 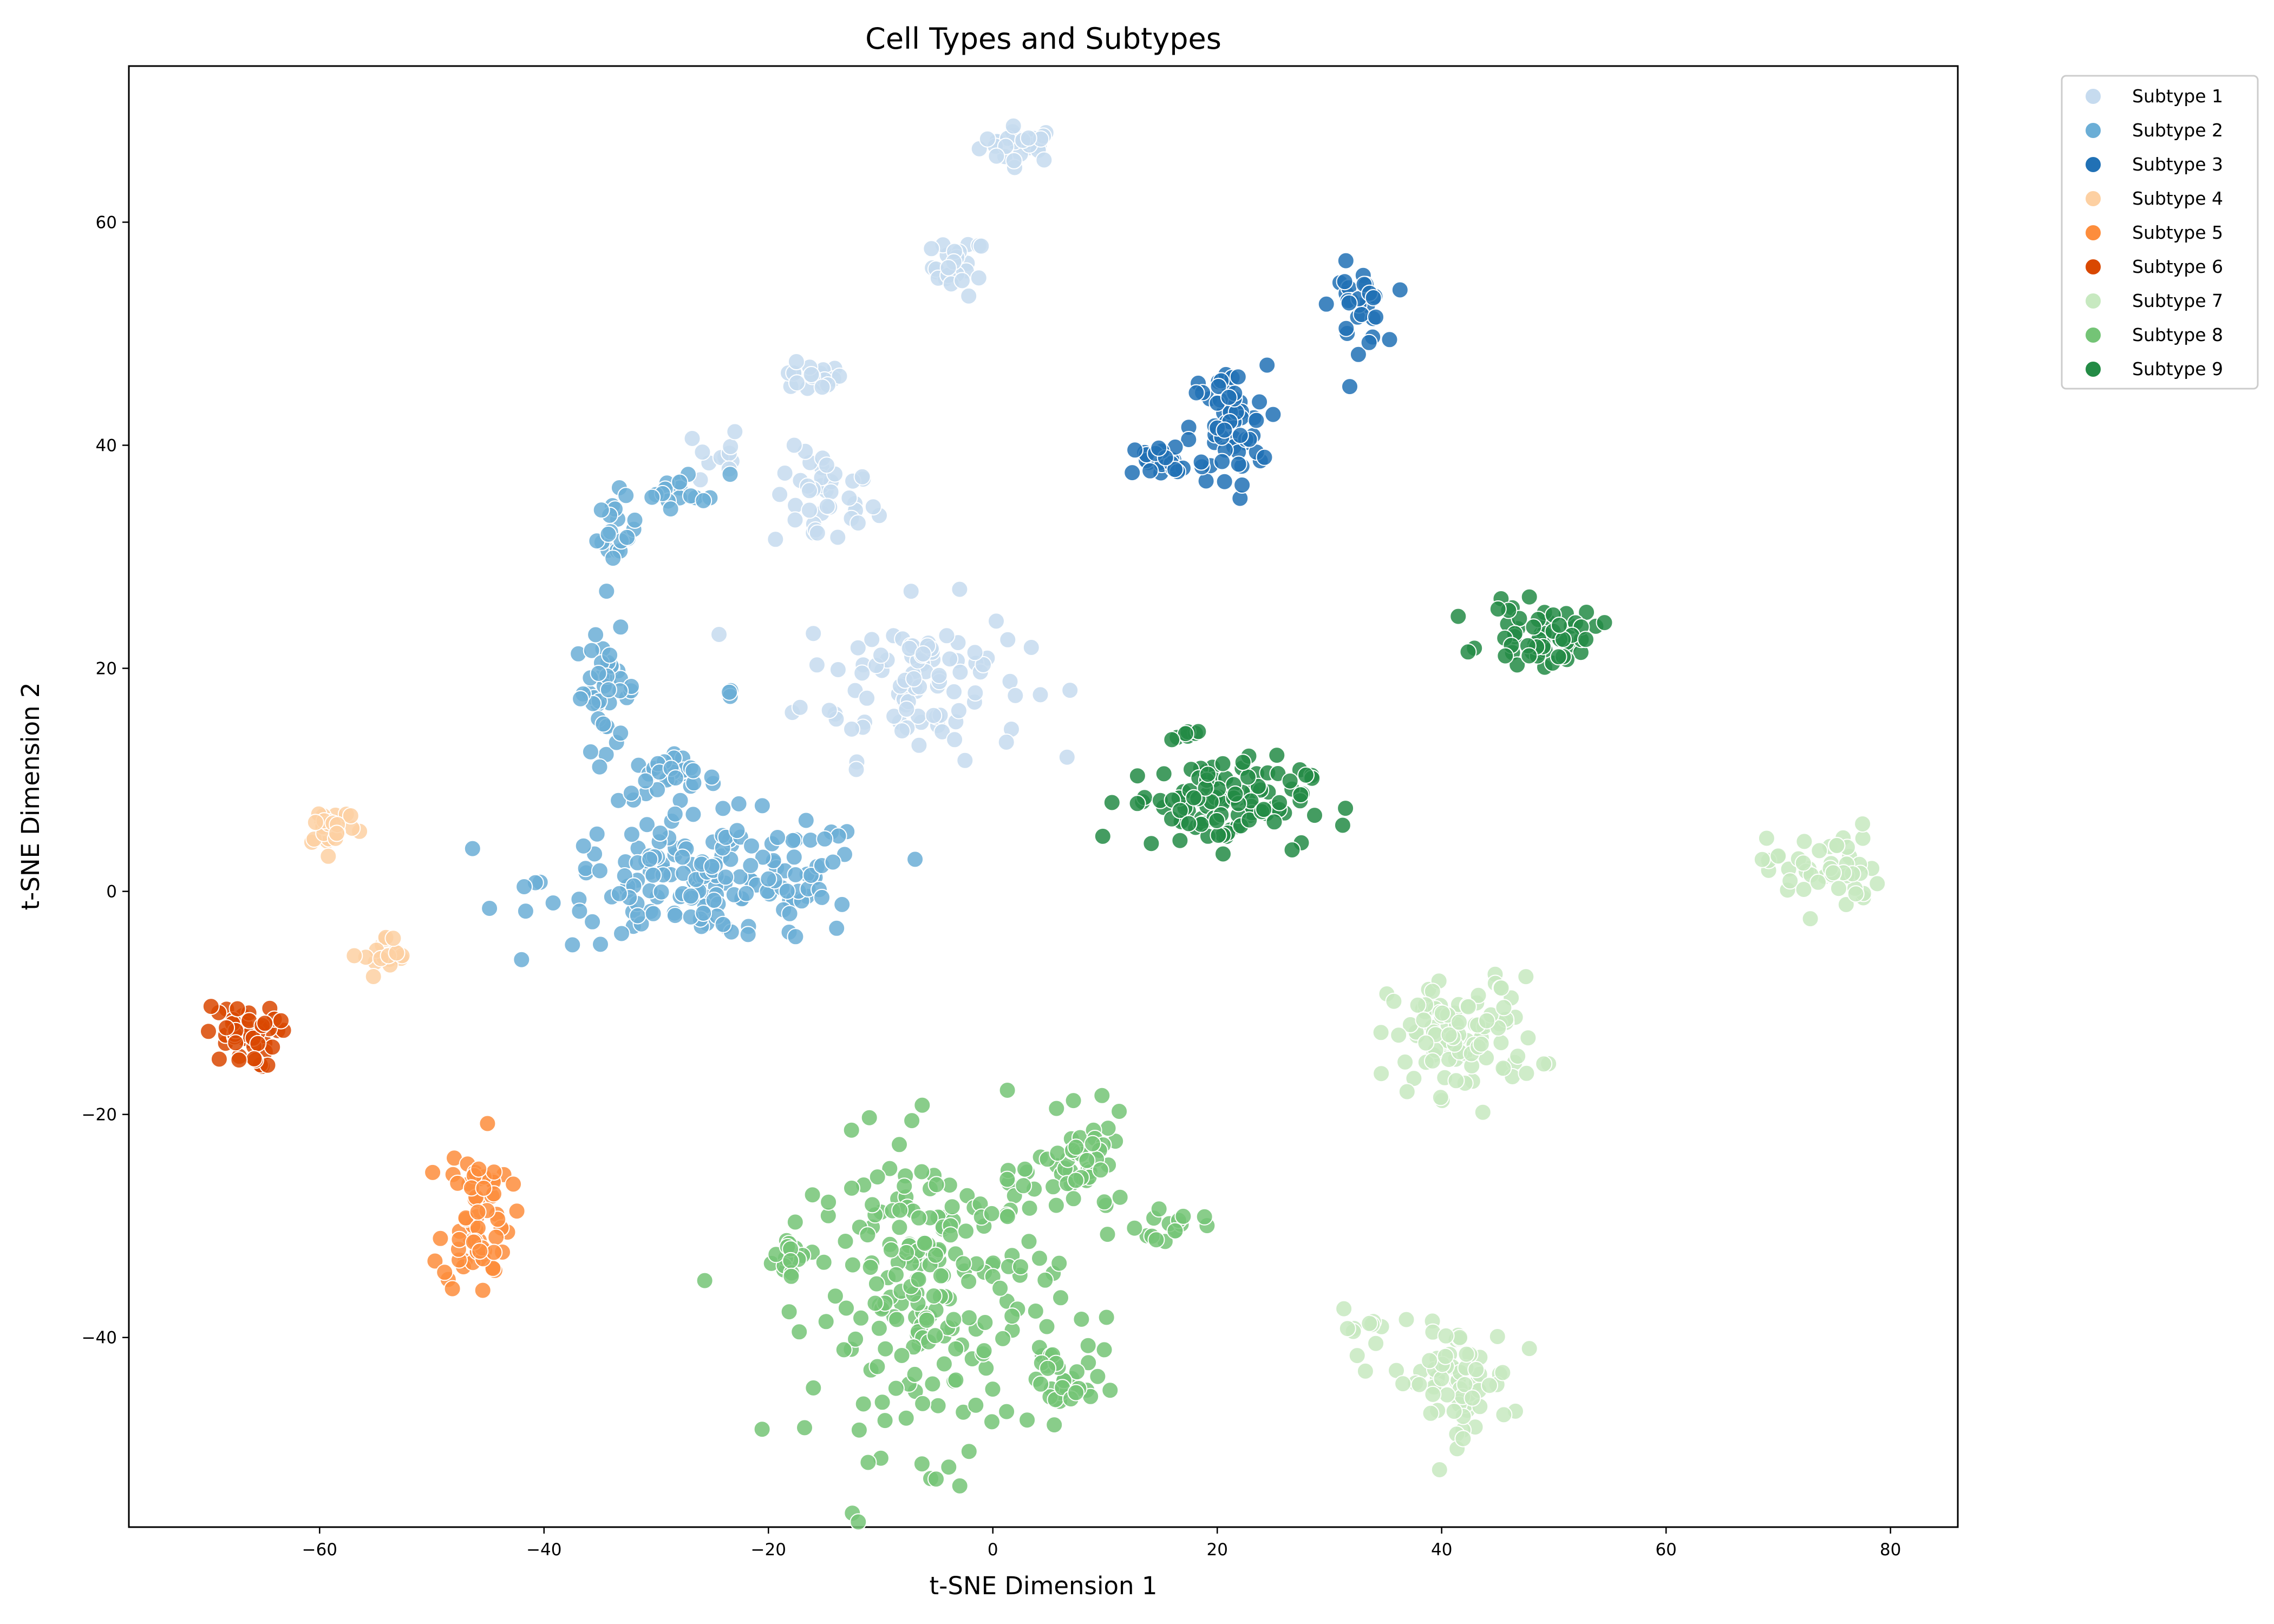 What do you see at coordinates (2177, 334) in the screenshot?
I see `legend-label-subtype-8: Subtype 8` at bounding box center [2177, 334].